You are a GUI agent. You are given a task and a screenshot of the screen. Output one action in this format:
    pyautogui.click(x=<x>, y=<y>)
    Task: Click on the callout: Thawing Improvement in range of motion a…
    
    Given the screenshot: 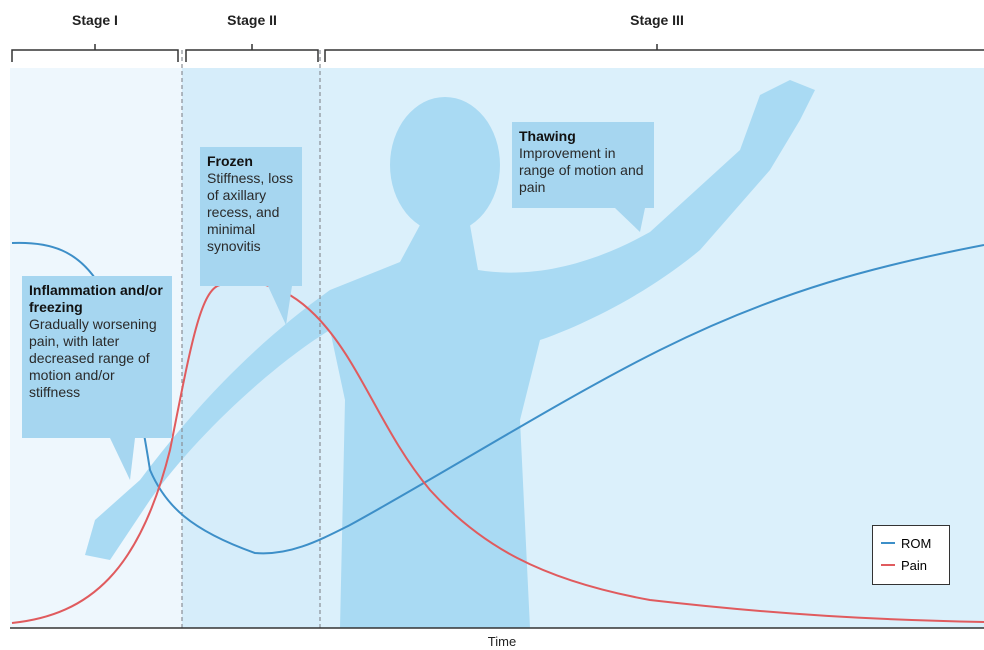 What is the action you would take?
    pyautogui.click(x=583, y=165)
    